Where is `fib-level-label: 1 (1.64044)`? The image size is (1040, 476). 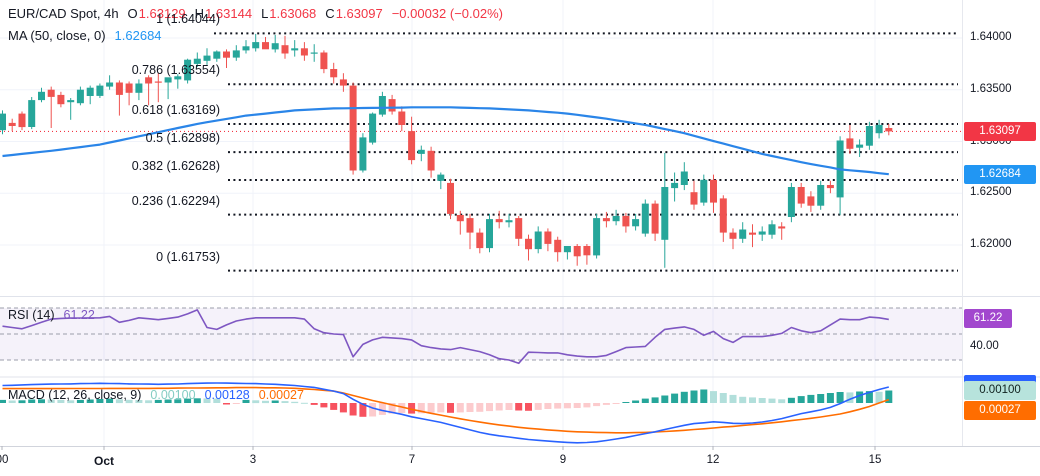
fib-level-label: 1 (1.64044) is located at coordinates (188, 19).